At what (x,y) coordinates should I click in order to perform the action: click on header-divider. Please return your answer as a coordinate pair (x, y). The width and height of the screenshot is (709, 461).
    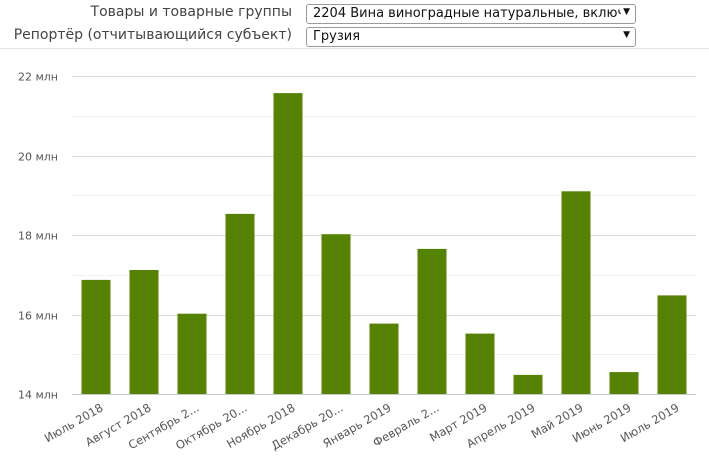
    Looking at the image, I should click on (354, 48).